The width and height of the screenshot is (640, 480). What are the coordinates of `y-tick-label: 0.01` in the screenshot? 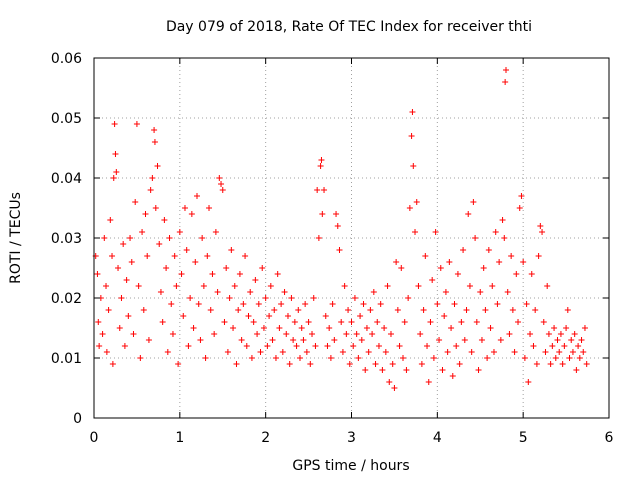 It's located at (66, 359).